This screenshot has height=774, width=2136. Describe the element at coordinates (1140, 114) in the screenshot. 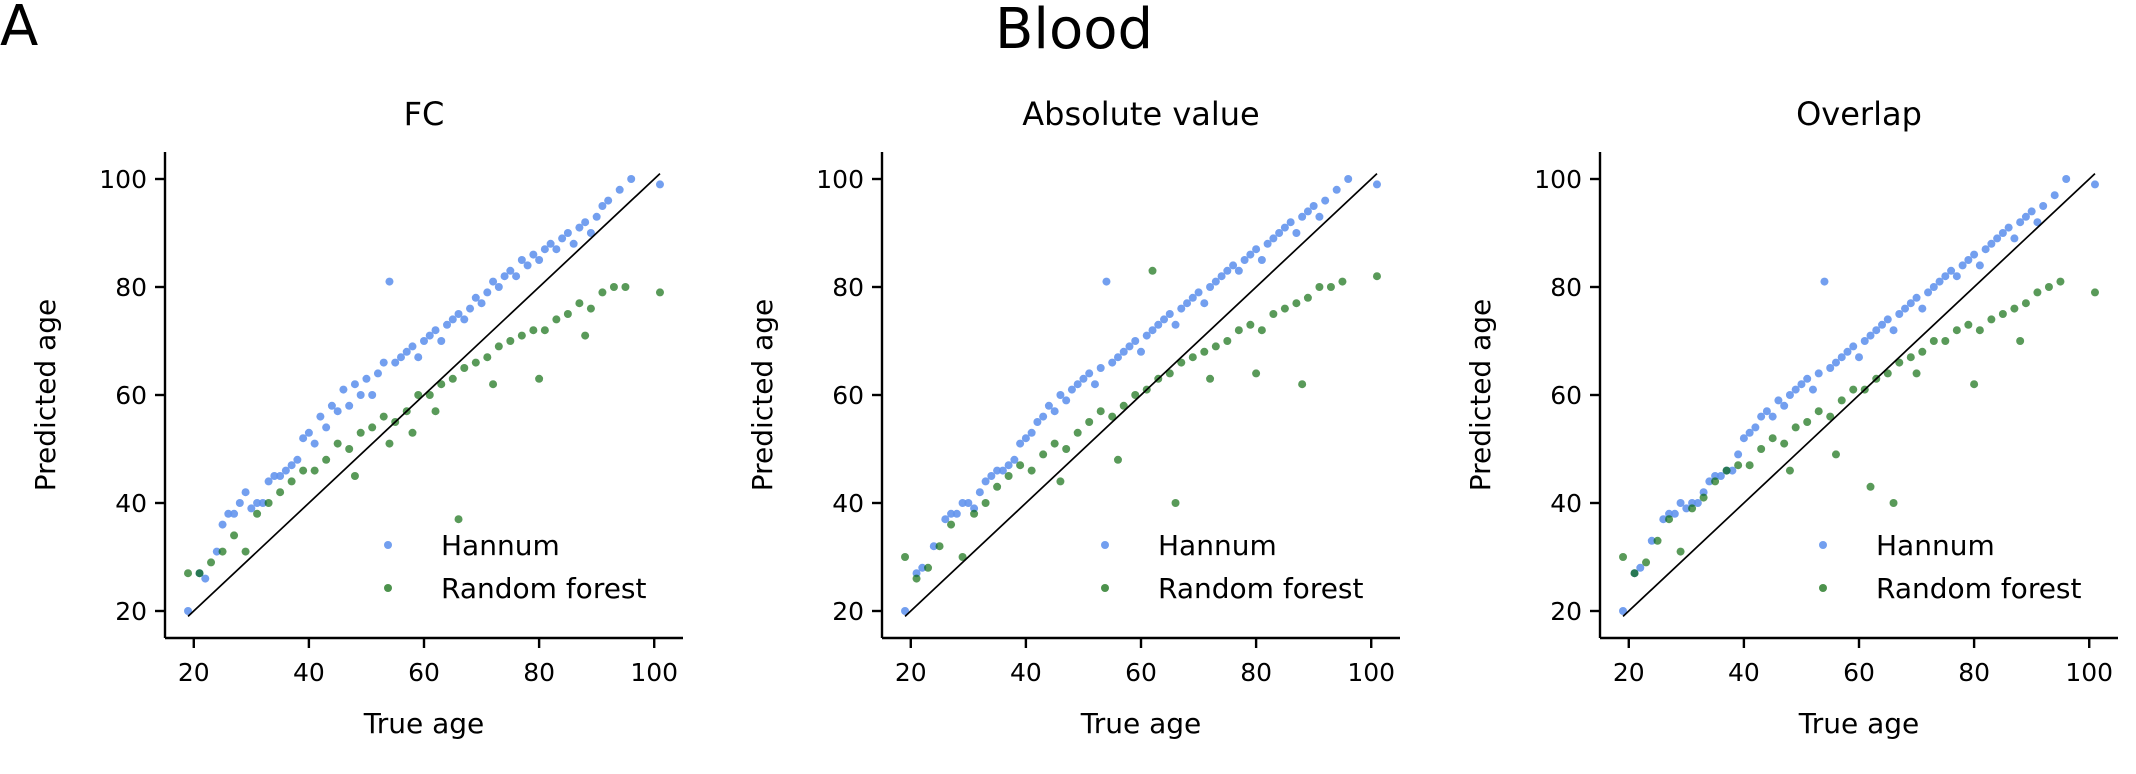

I see `subplot-title: Absolute value` at that location.